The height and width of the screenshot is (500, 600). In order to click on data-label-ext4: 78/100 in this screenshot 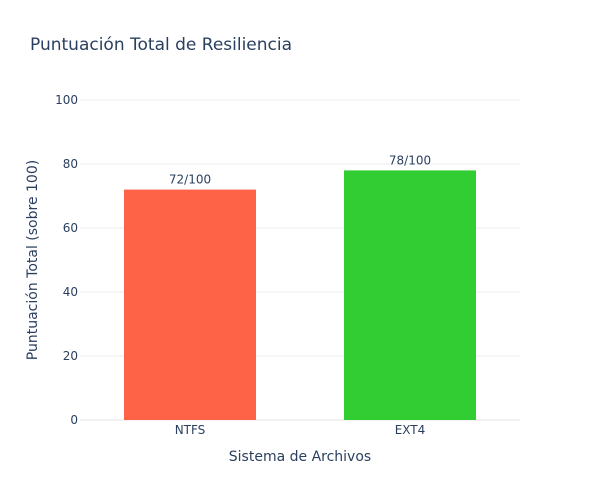, I will do `click(410, 160)`.